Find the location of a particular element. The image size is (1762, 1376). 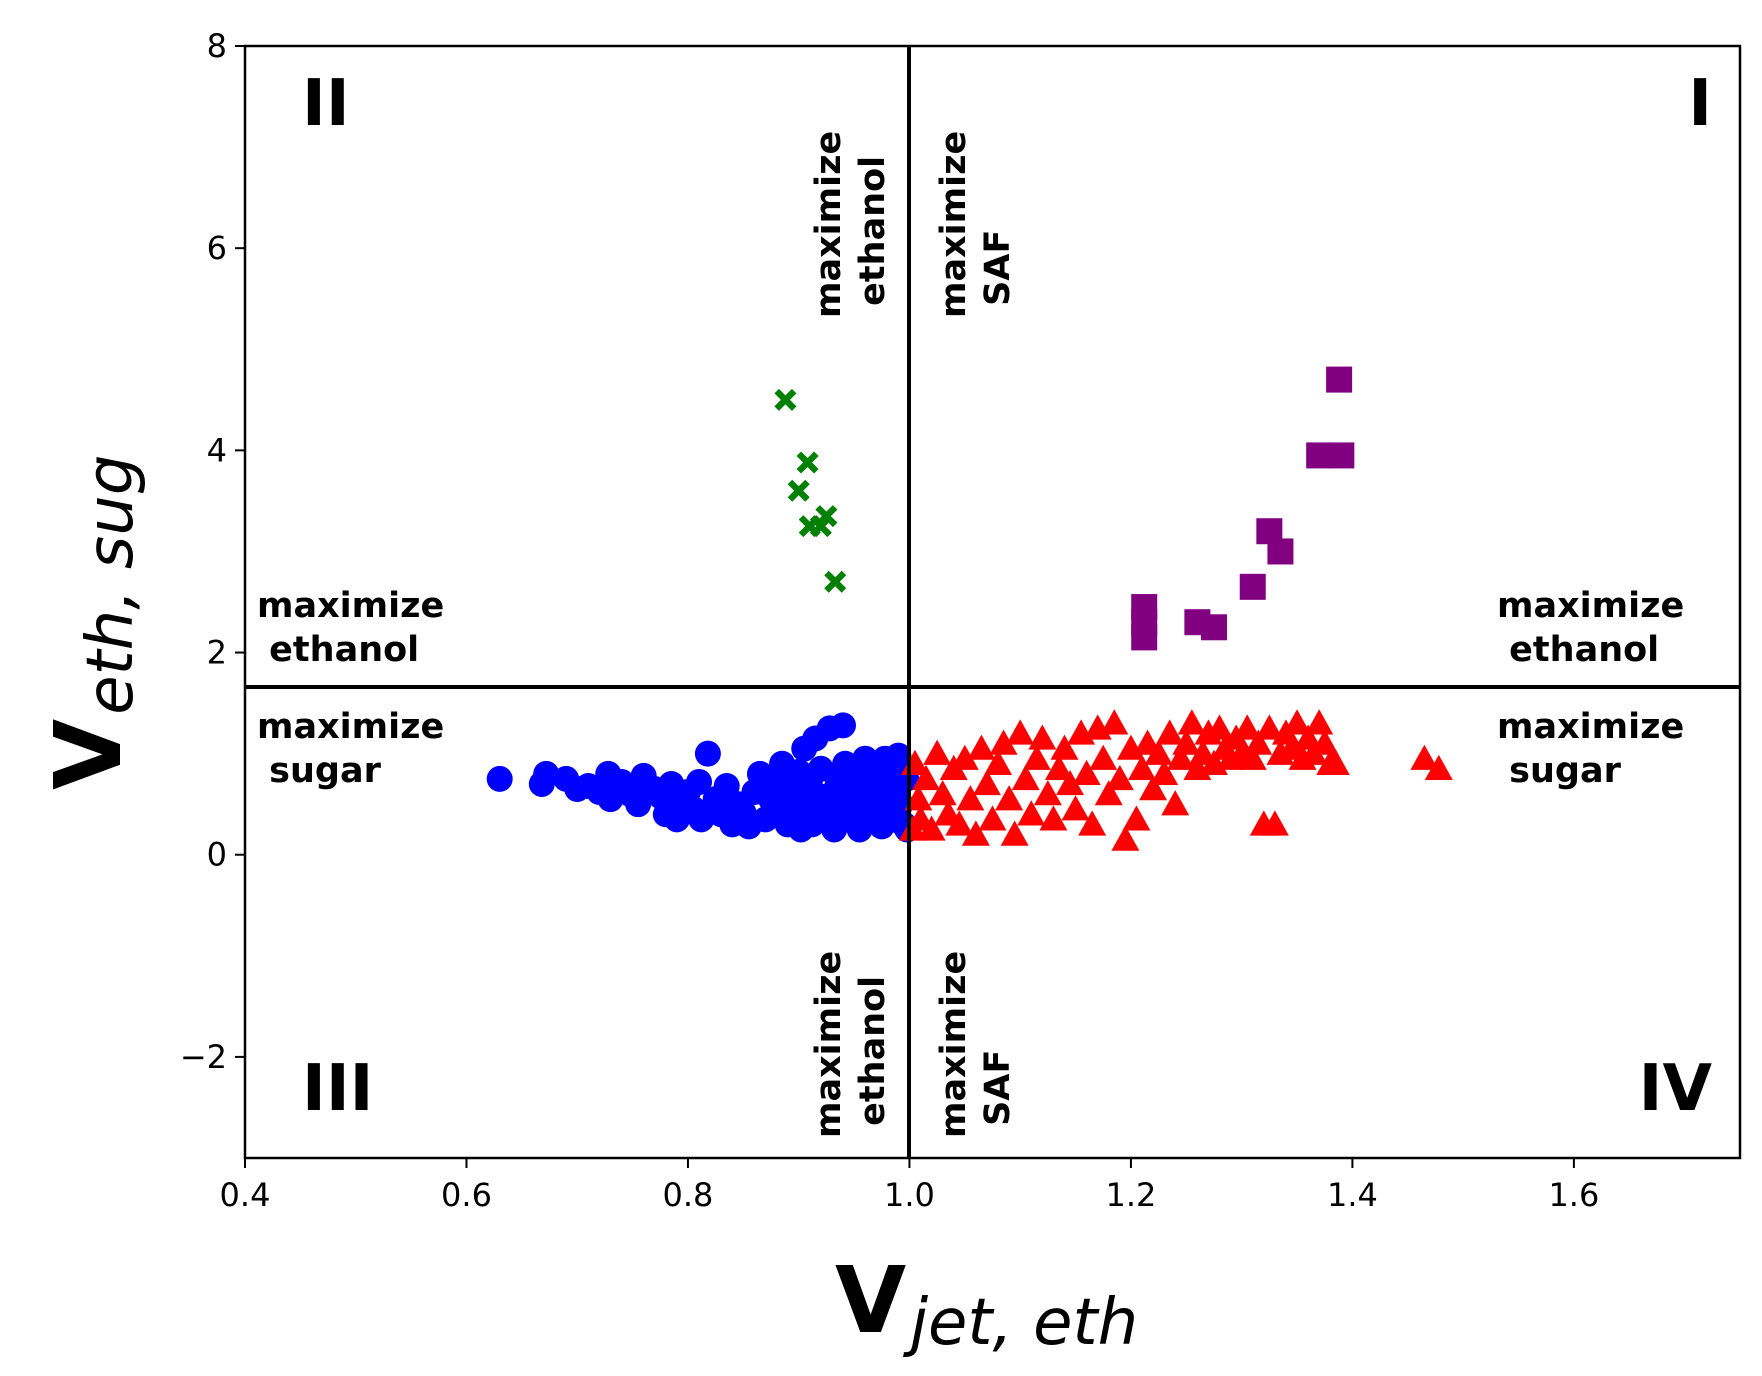

quadrant-label-I: I is located at coordinates (1700, 104).